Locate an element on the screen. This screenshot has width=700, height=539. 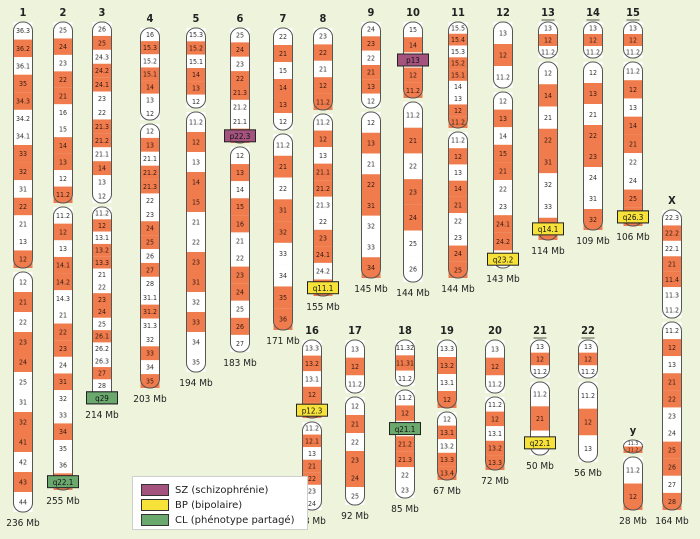
band-label: 15.2 is located at coordinates (196, 48).